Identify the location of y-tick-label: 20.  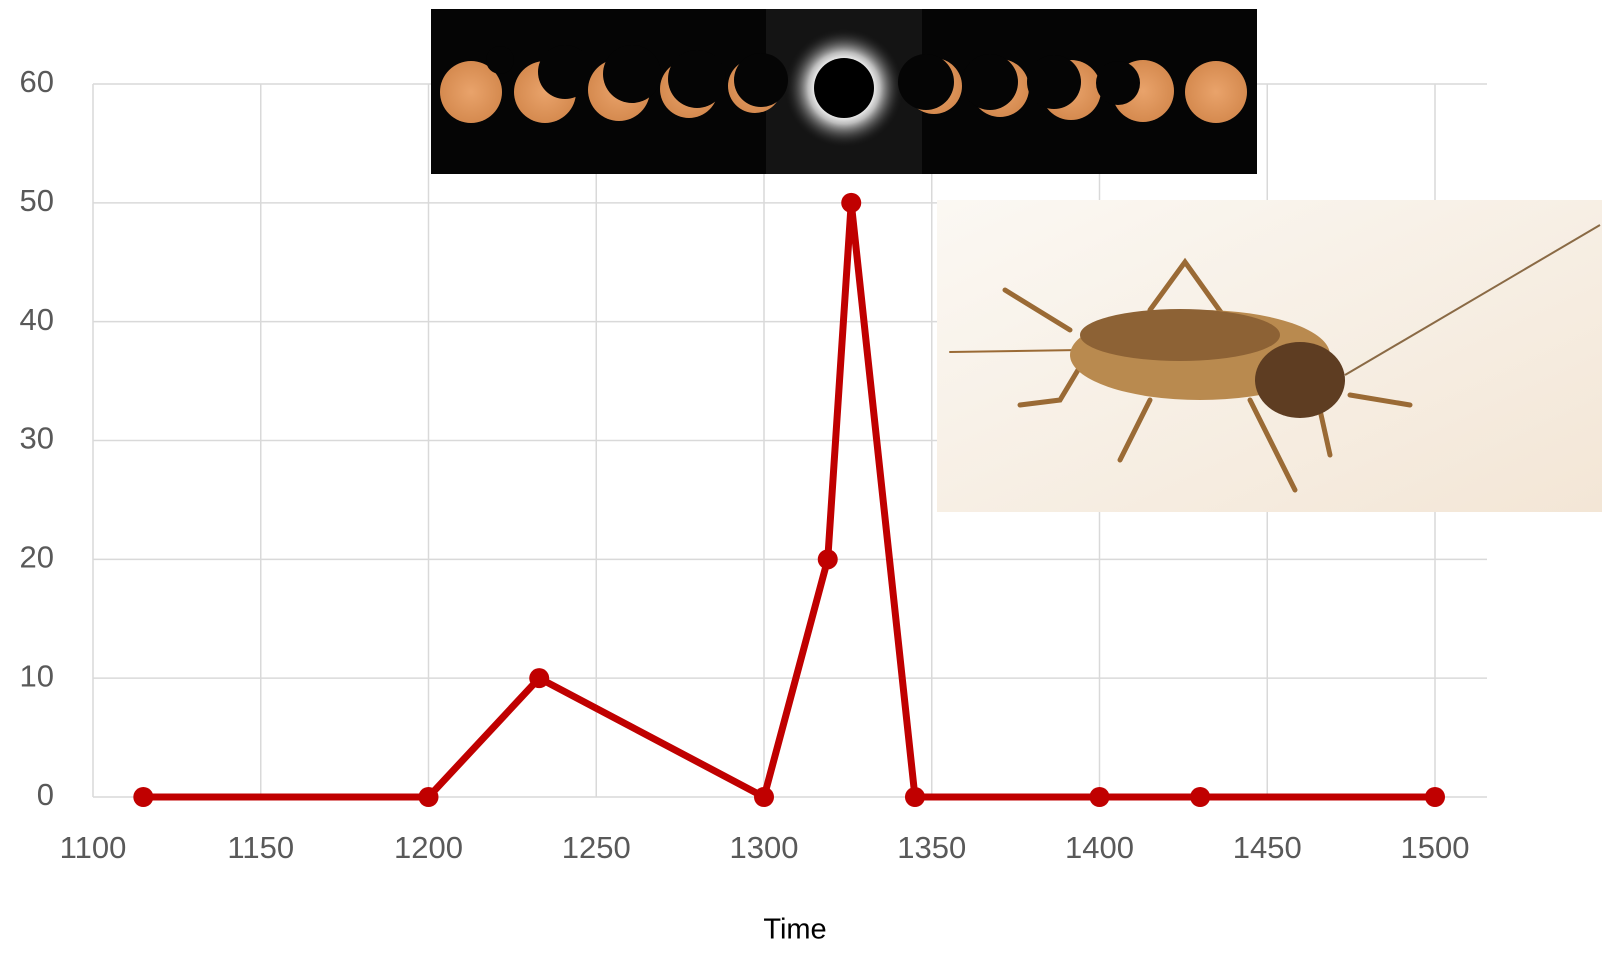
(37, 557).